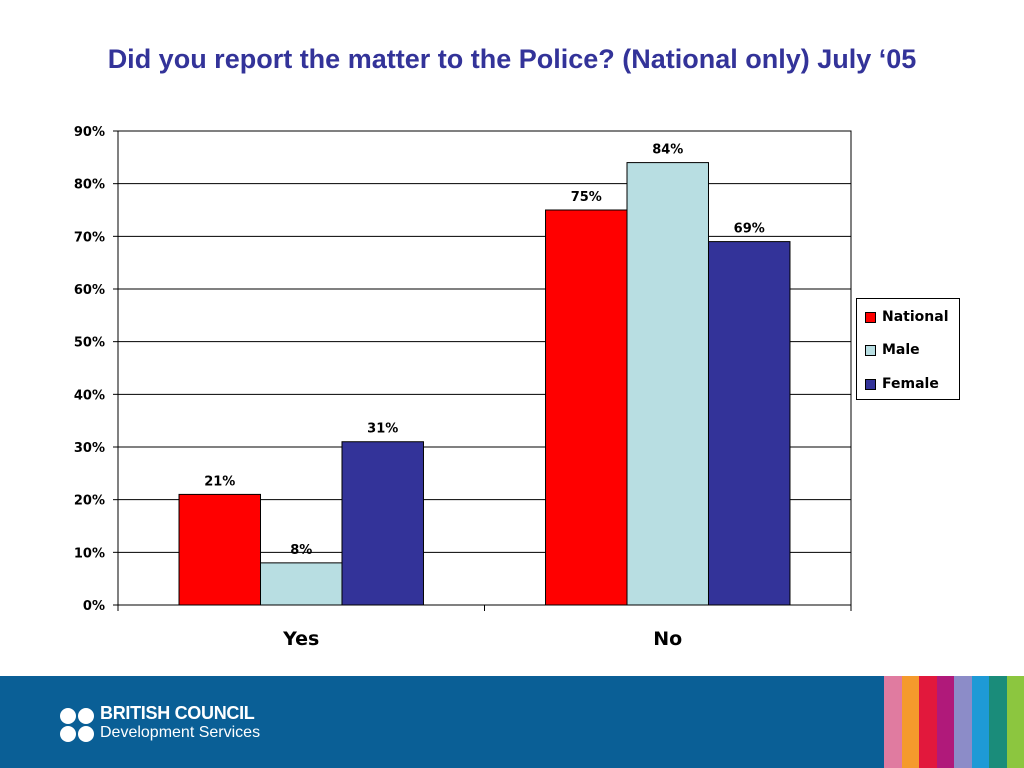 This screenshot has width=1024, height=768. What do you see at coordinates (667, 639) in the screenshot?
I see `x-category-label: No` at bounding box center [667, 639].